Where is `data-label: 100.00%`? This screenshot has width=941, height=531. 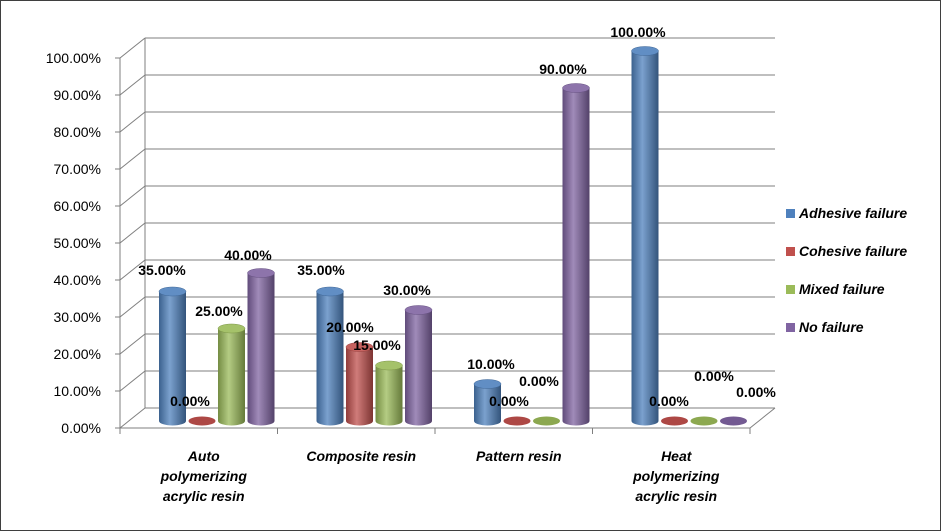
data-label: 100.00% is located at coordinates (638, 32).